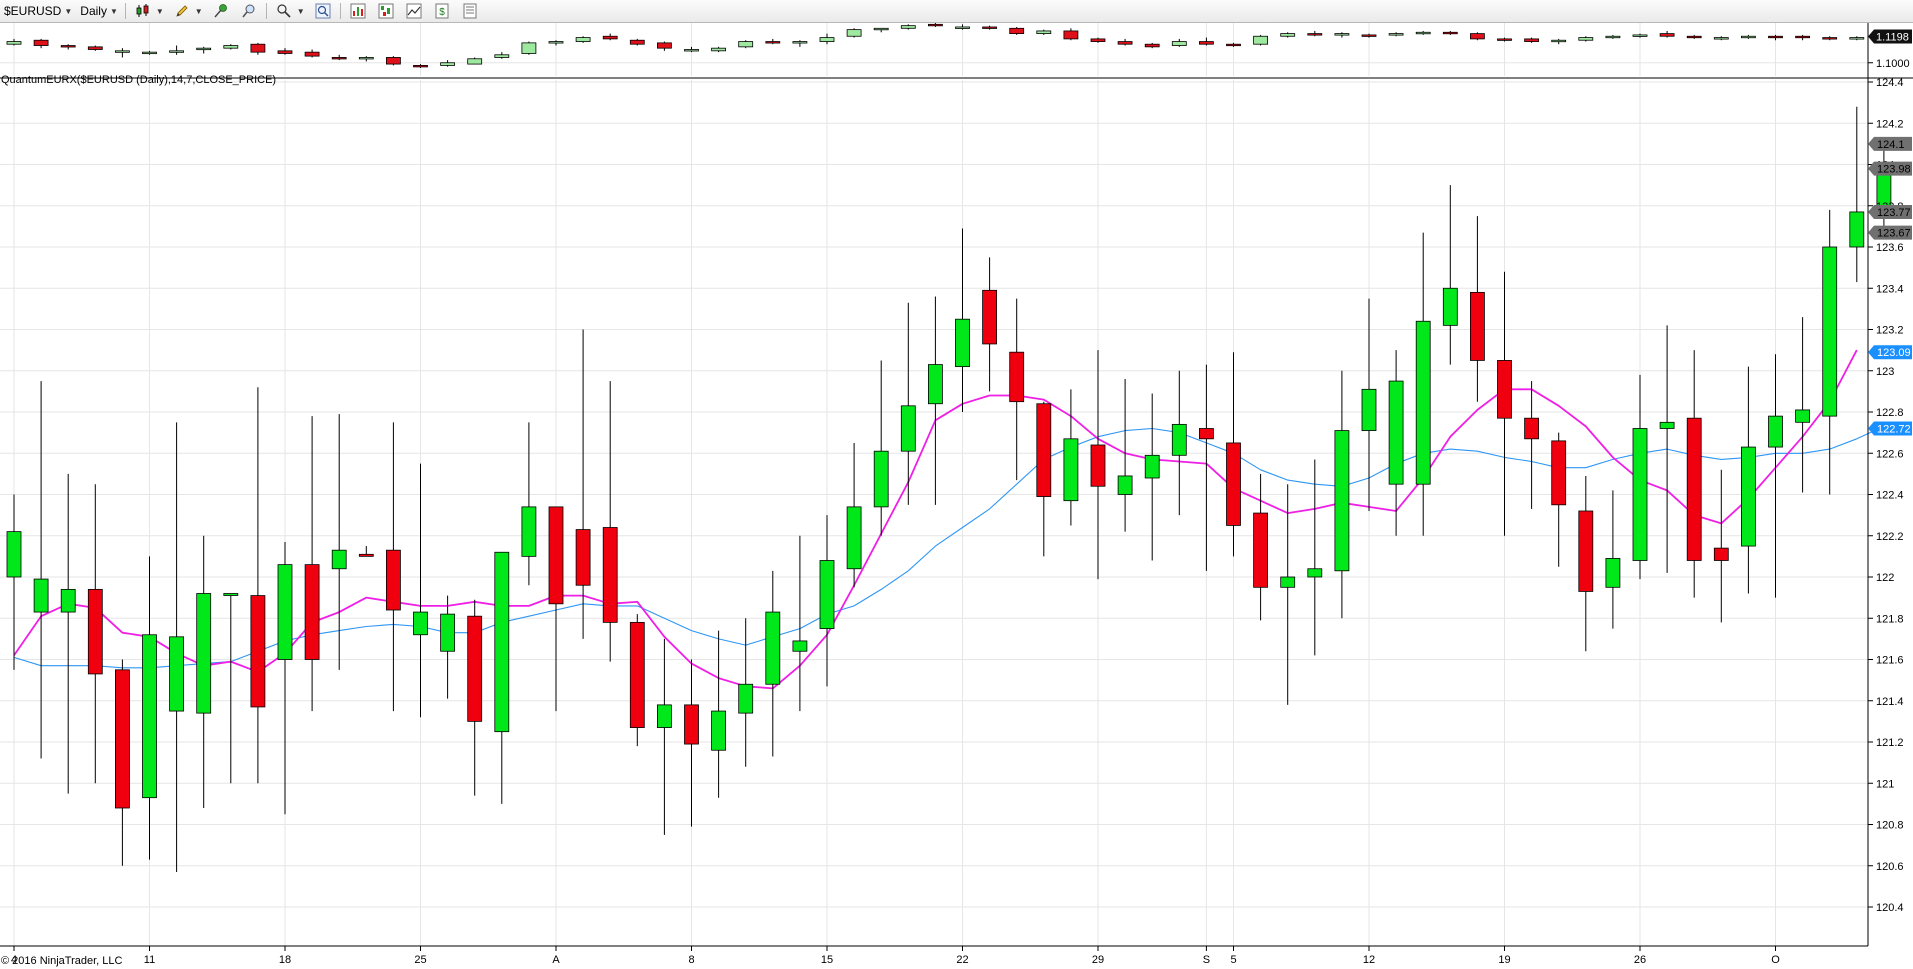 The height and width of the screenshot is (969, 1913). Describe the element at coordinates (249, 11) in the screenshot. I see `snap-button` at that location.